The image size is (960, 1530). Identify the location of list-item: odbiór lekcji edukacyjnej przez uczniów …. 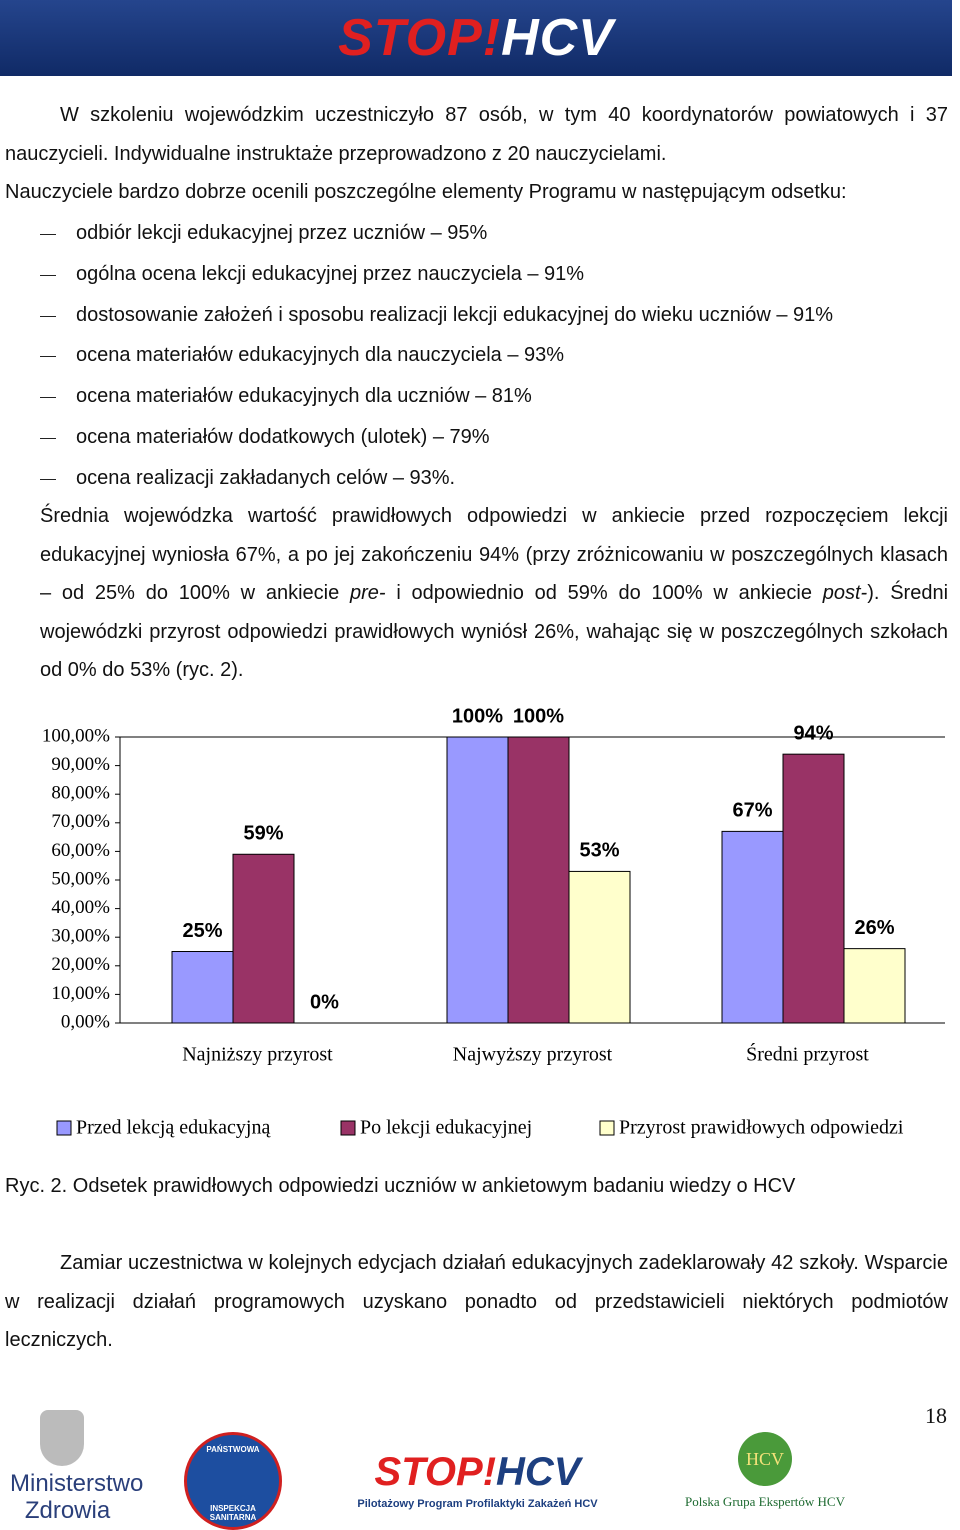
(282, 233).